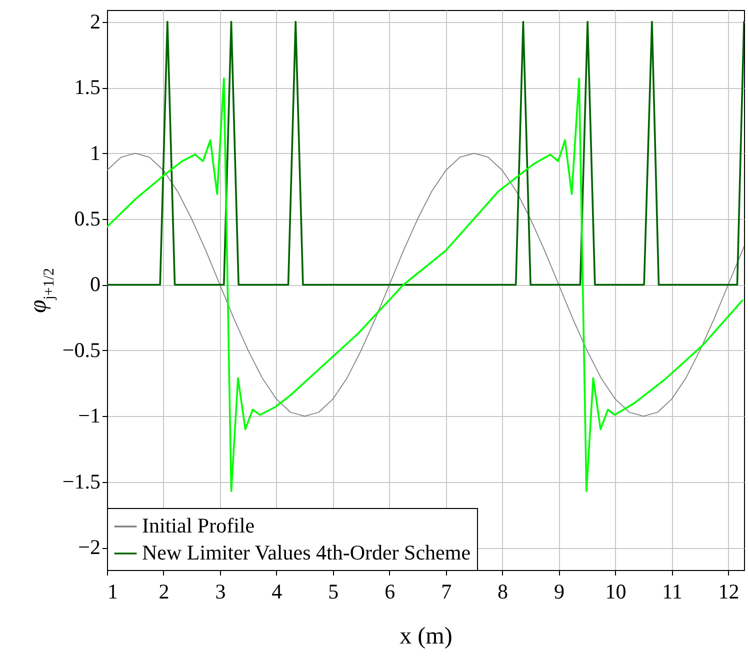  Describe the element at coordinates (95, 284) in the screenshot. I see `y-tick-label: 0` at that location.